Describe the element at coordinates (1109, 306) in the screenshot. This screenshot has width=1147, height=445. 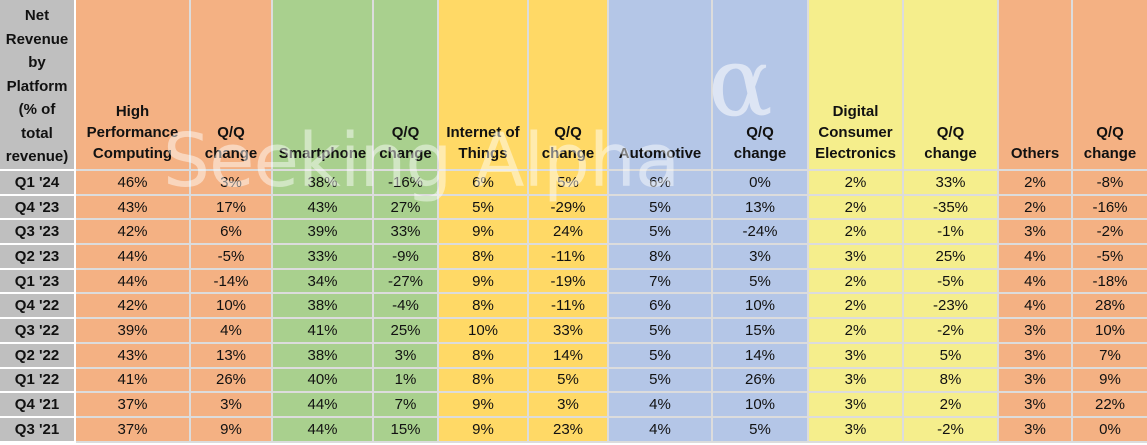
I see `table-cell: 28%` at that location.